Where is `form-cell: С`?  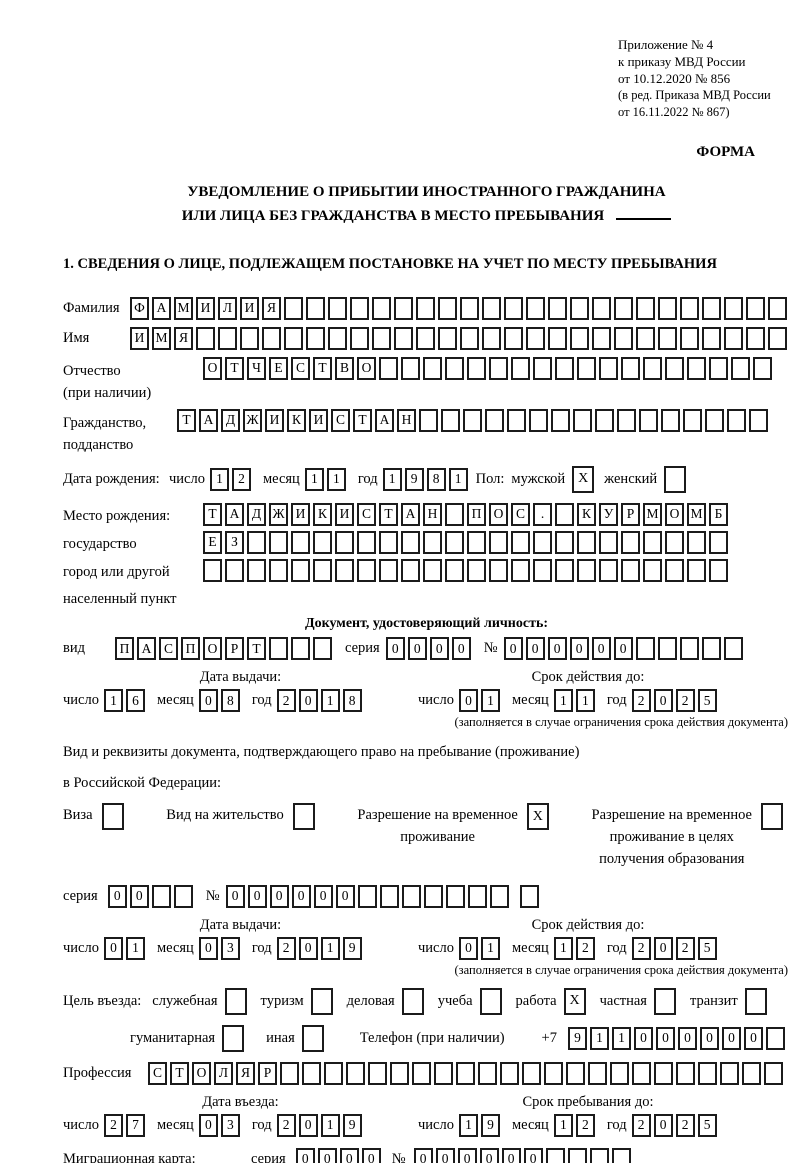
form-cell: С is located at coordinates (168, 649).